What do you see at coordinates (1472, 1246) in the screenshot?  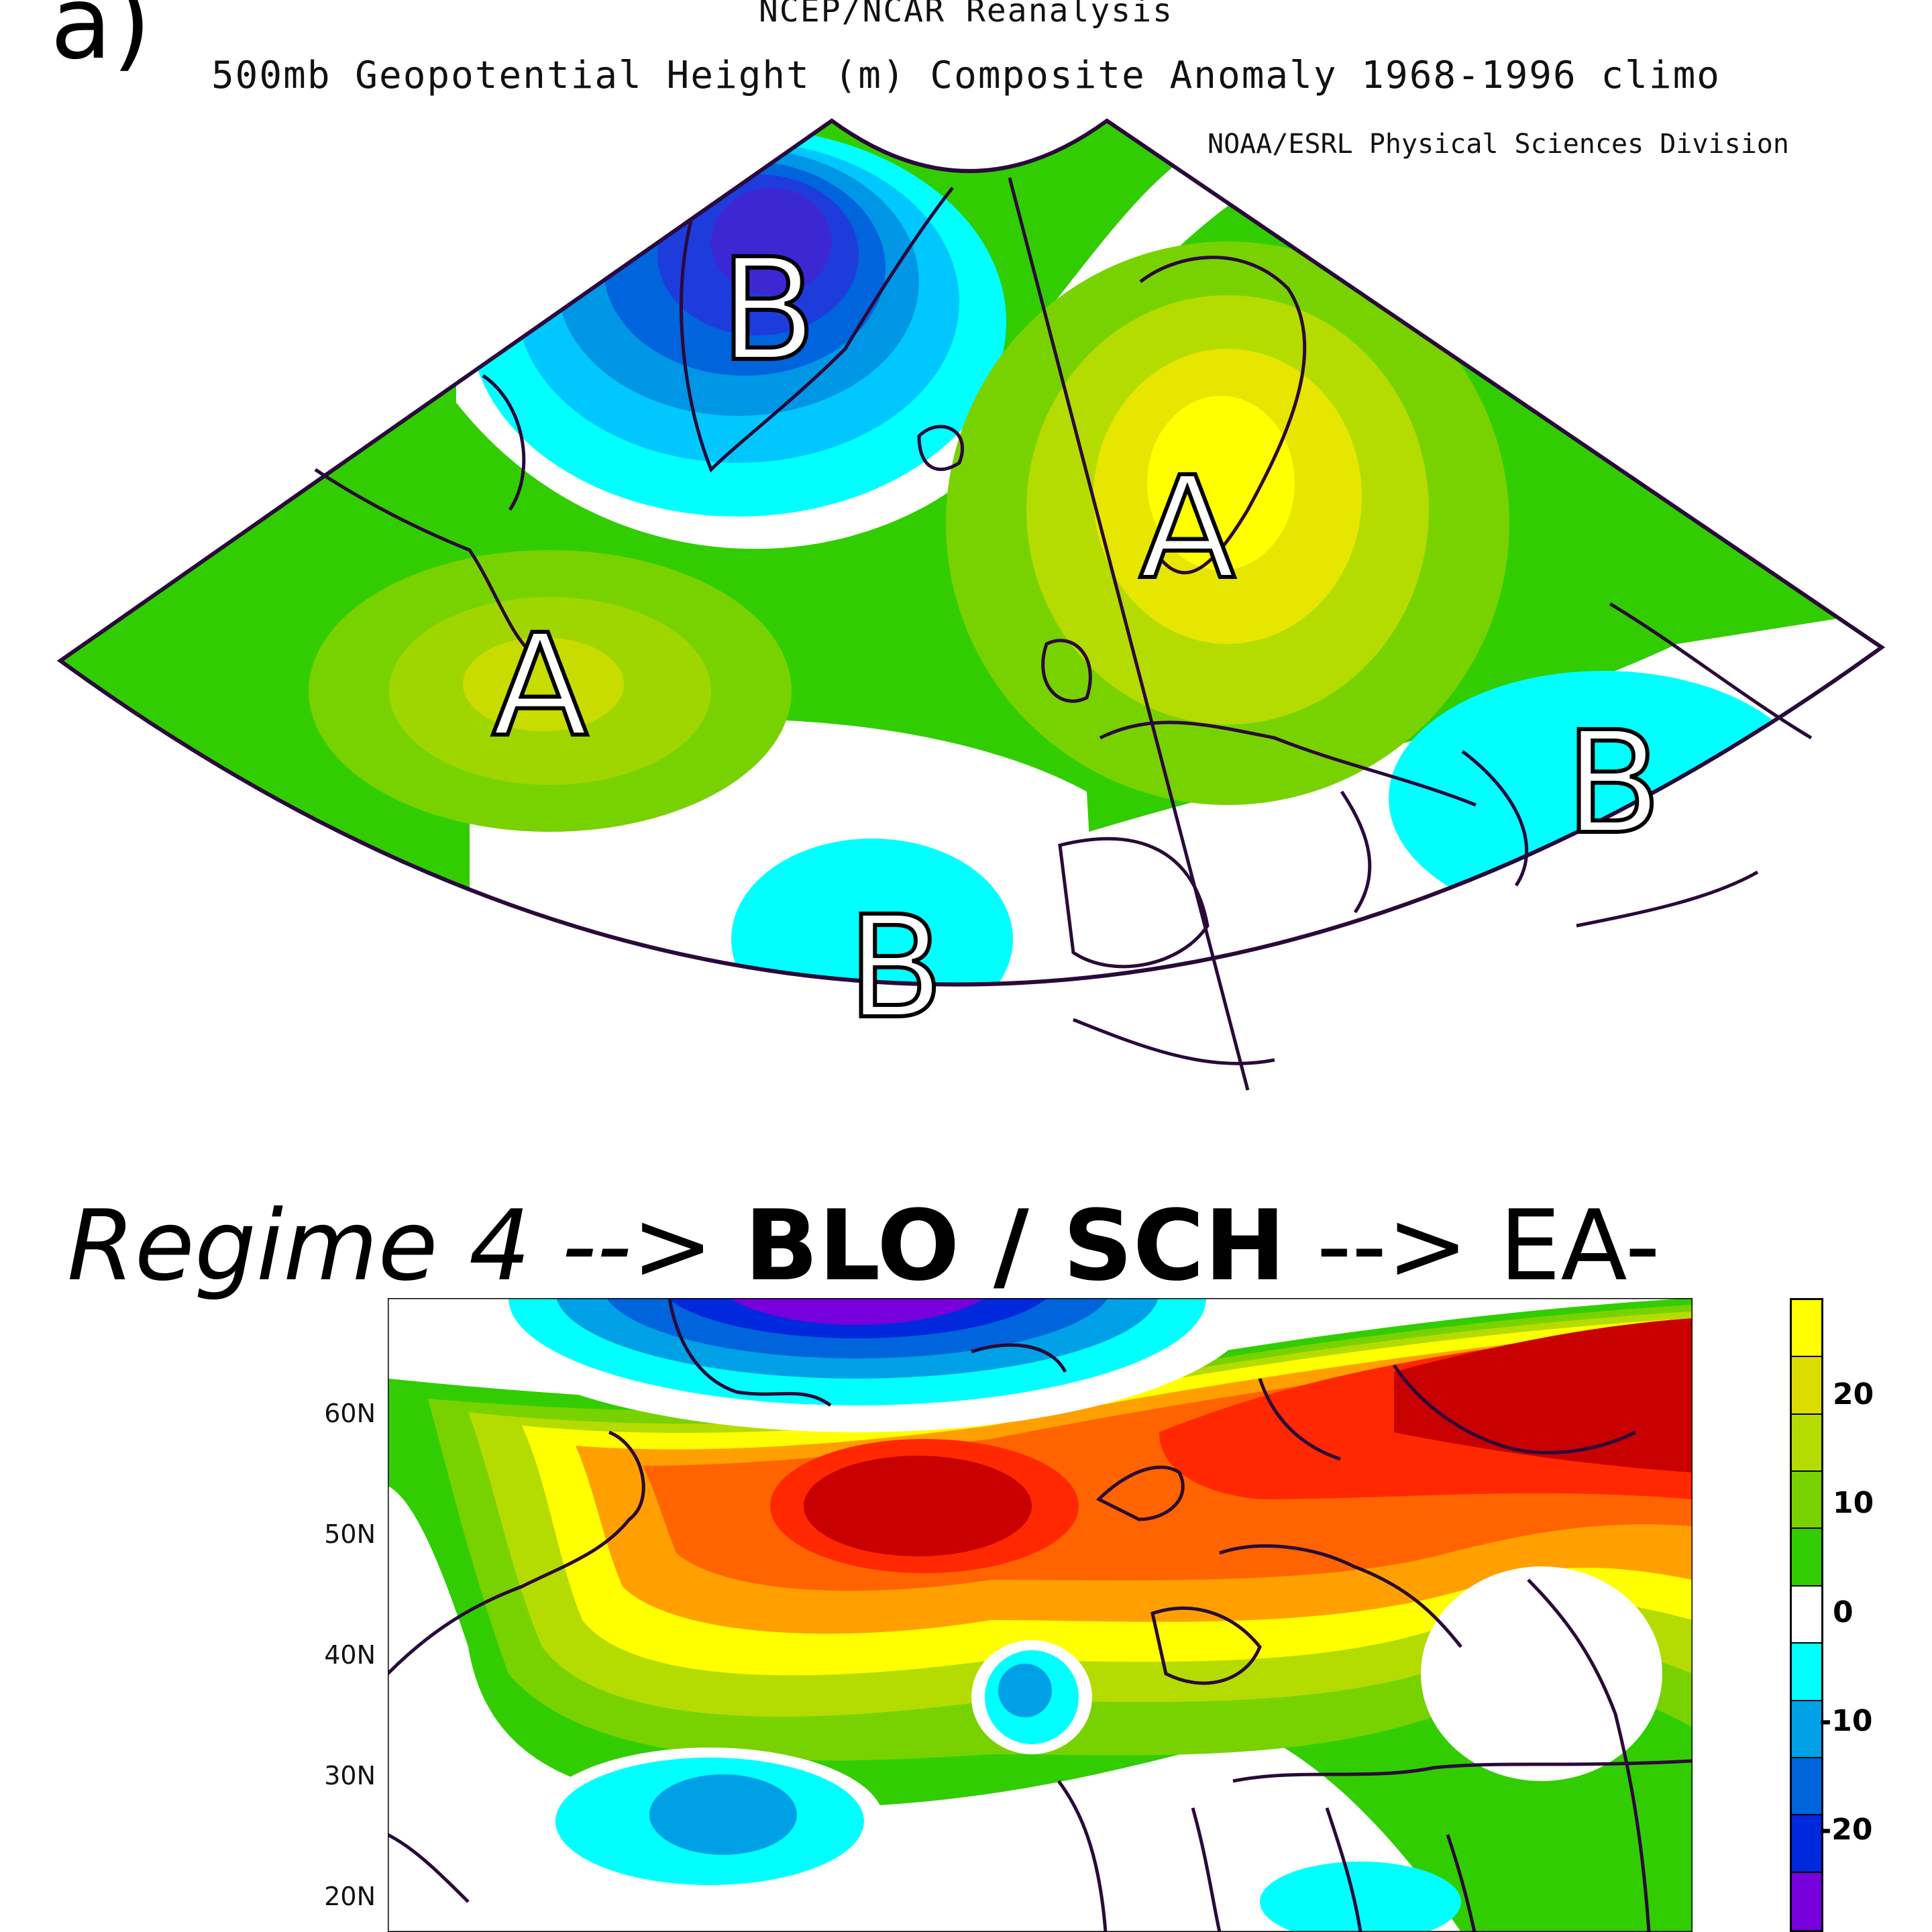 I see `regime-suffix: --> EA-` at bounding box center [1472, 1246].